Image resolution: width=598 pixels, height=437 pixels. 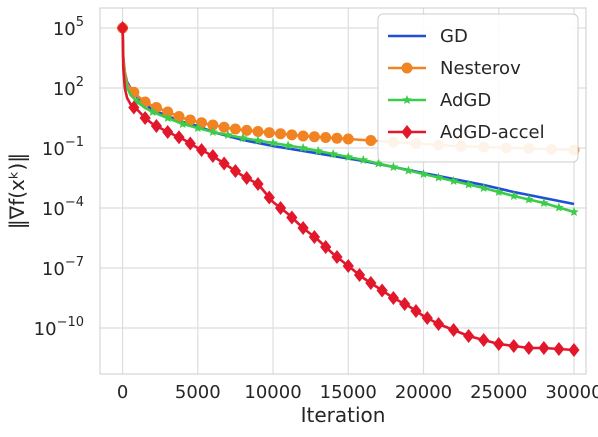 I want to click on legend-label-gd: GD, so click(x=454, y=36).